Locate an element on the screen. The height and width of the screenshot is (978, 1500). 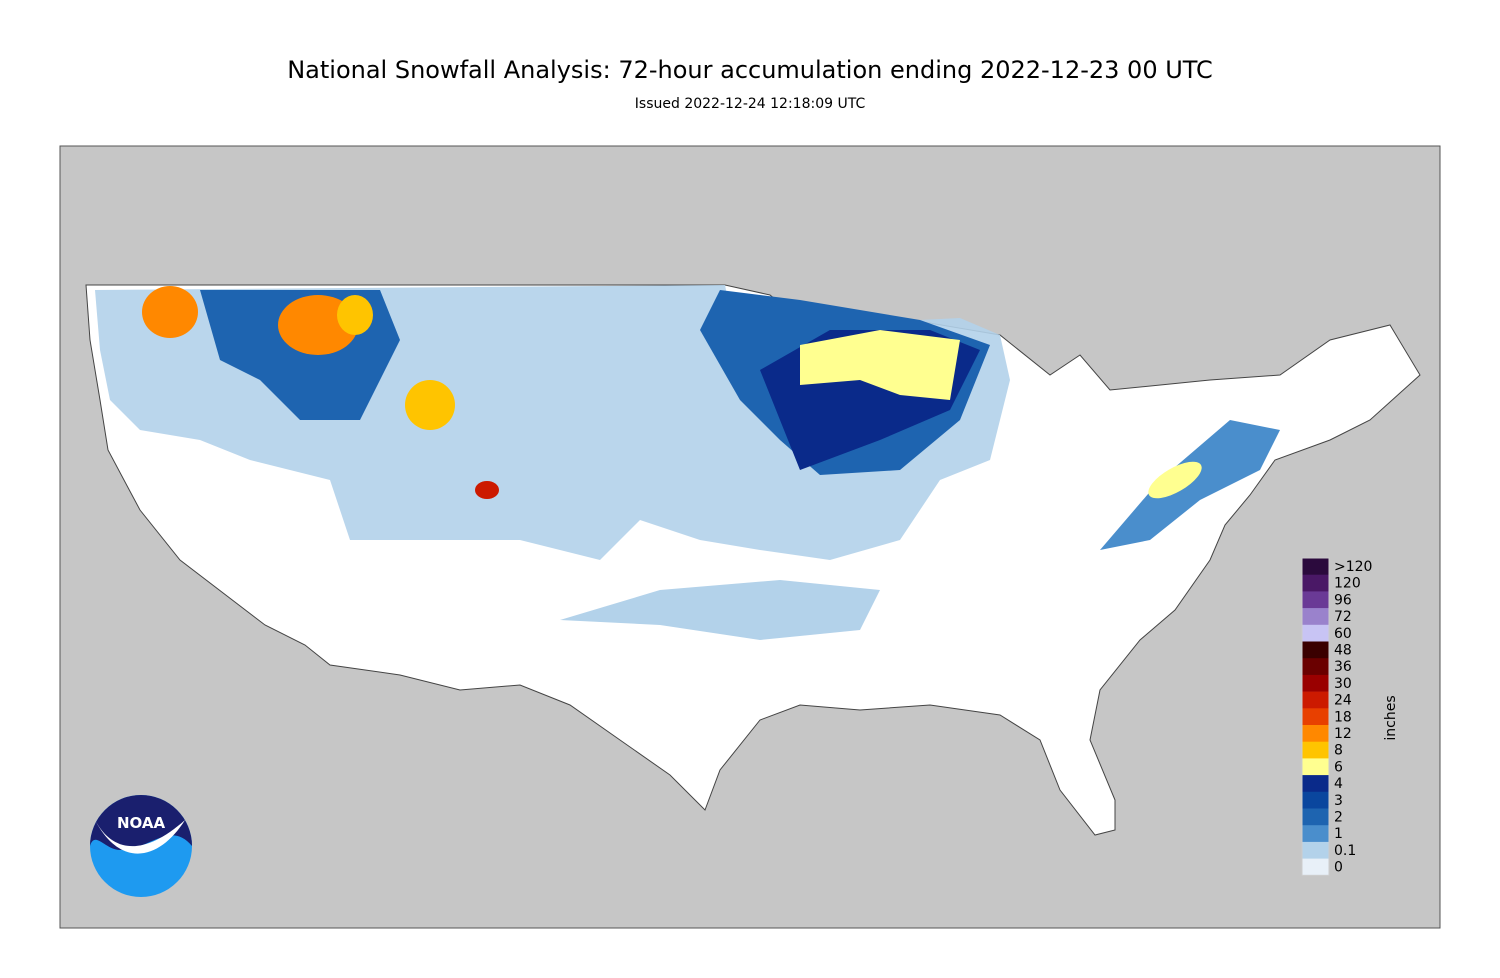
colorbar-frame is located at coordinates (1315, 716).